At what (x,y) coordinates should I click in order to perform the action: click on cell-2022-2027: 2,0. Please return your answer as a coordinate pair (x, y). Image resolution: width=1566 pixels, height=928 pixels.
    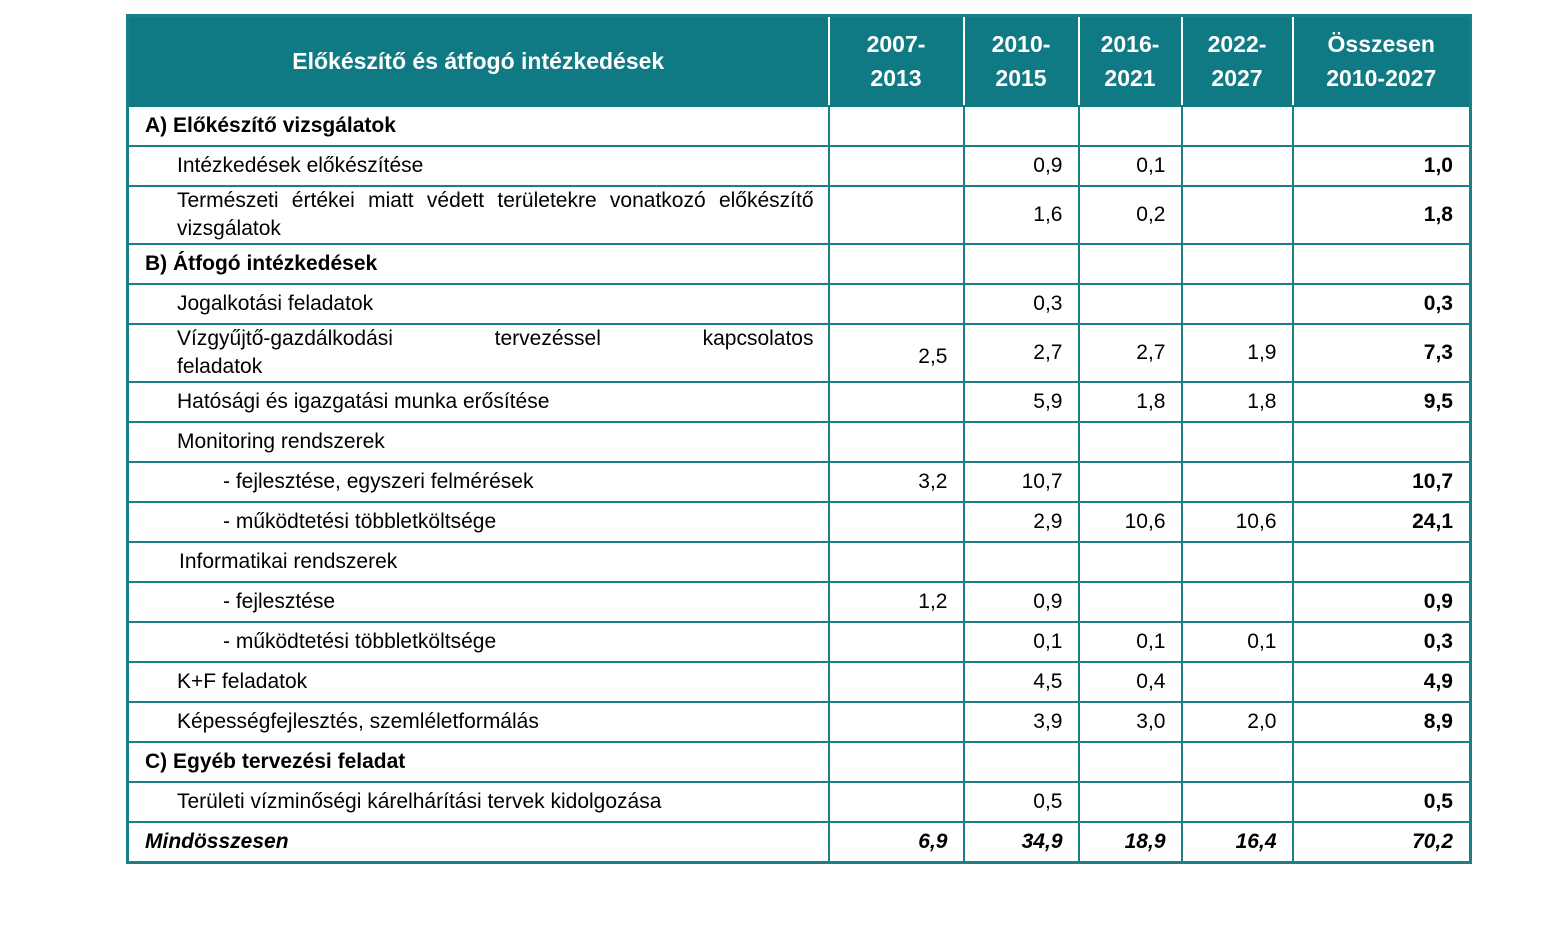
    Looking at the image, I should click on (1237, 722).